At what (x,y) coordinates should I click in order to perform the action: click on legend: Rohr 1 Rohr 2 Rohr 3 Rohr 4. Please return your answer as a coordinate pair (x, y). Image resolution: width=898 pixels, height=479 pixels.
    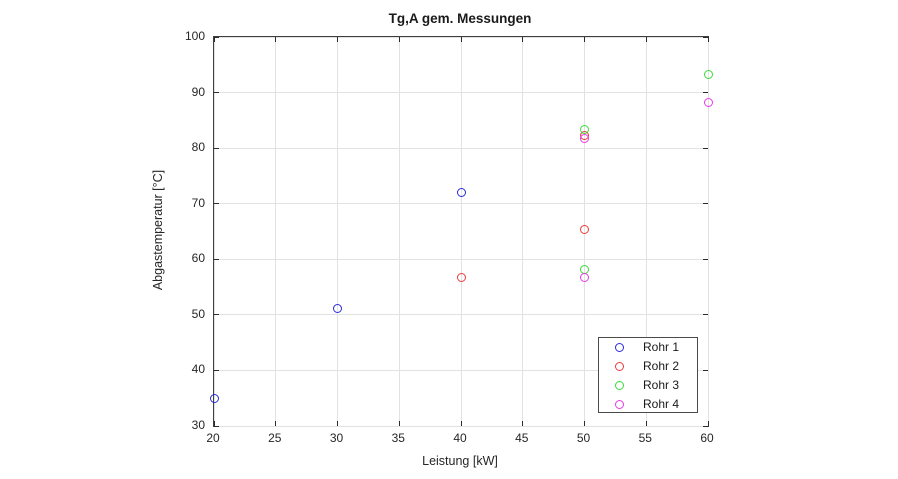
    Looking at the image, I should click on (648, 375).